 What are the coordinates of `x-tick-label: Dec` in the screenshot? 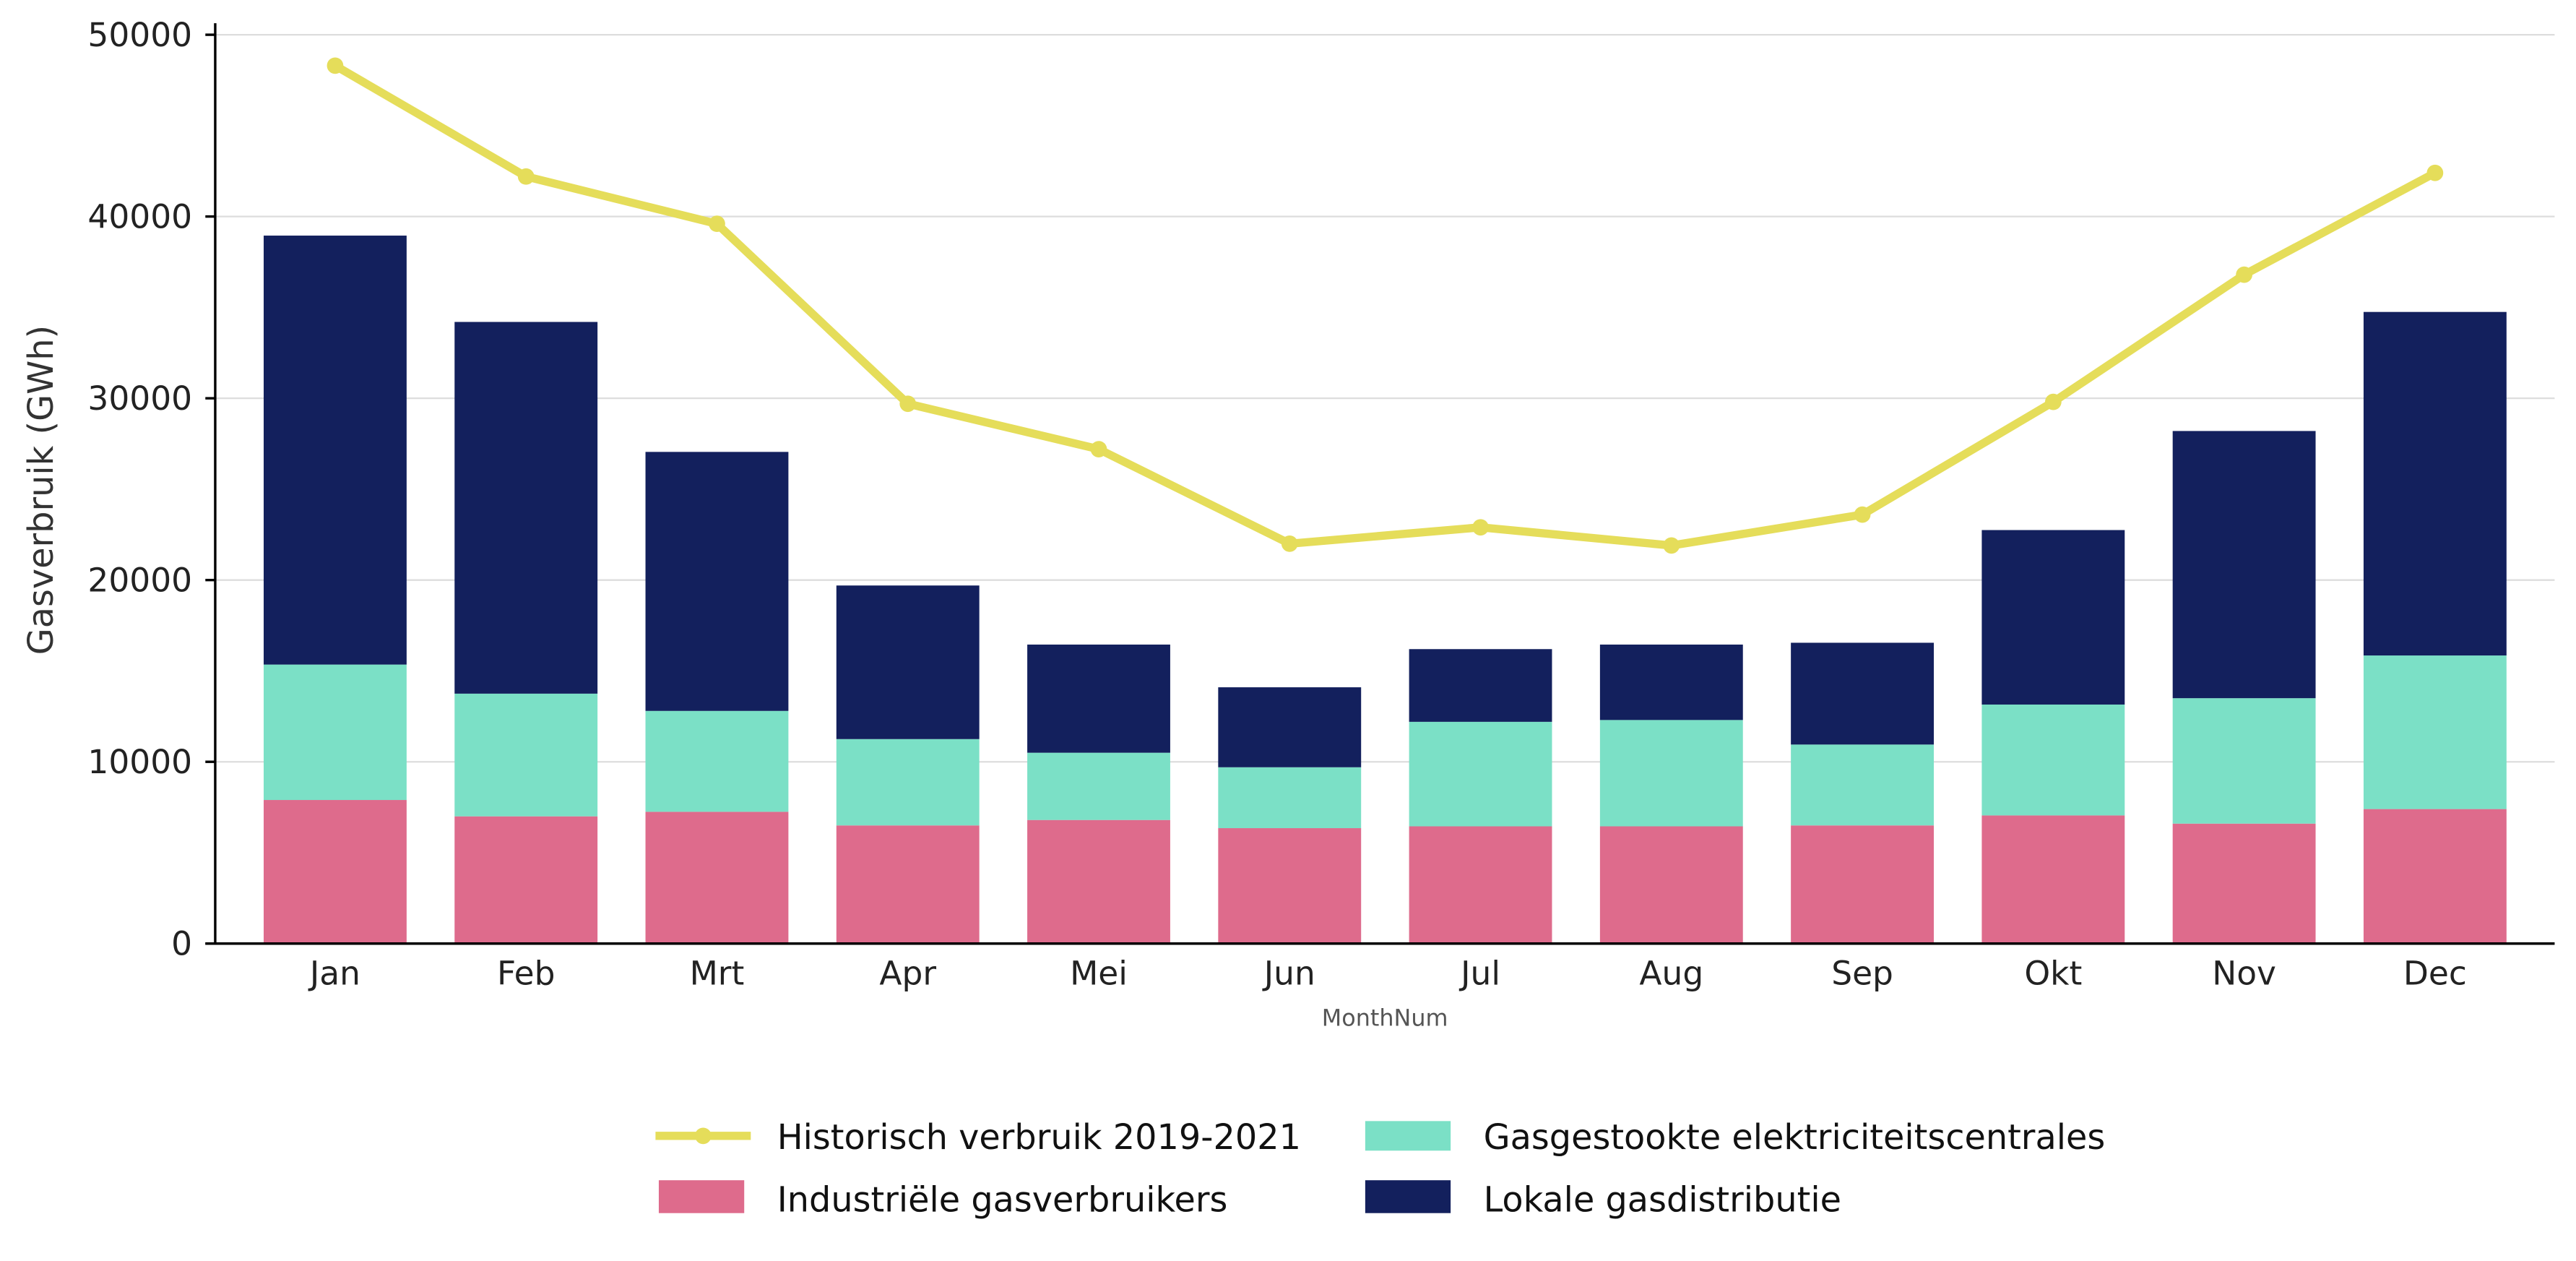 It's located at (2435, 974).